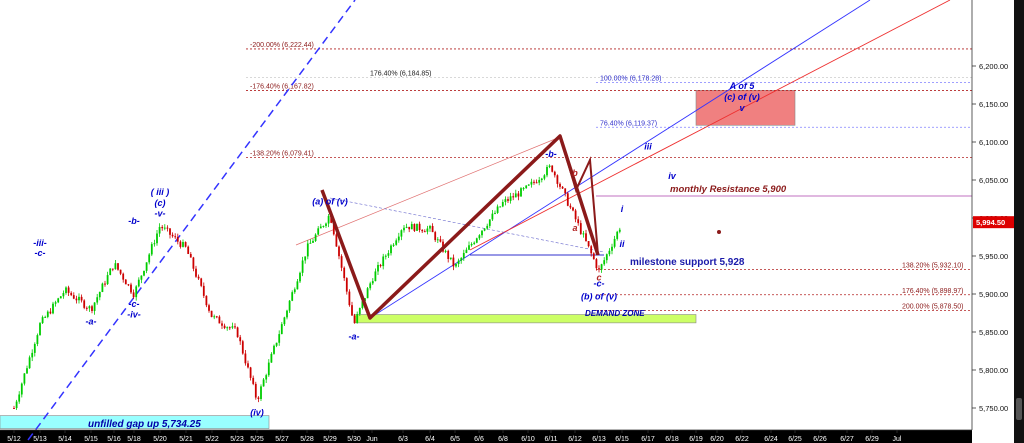 This screenshot has height=443, width=1024. What do you see at coordinates (622, 209) in the screenshot?
I see `wave-label: i` at bounding box center [622, 209].